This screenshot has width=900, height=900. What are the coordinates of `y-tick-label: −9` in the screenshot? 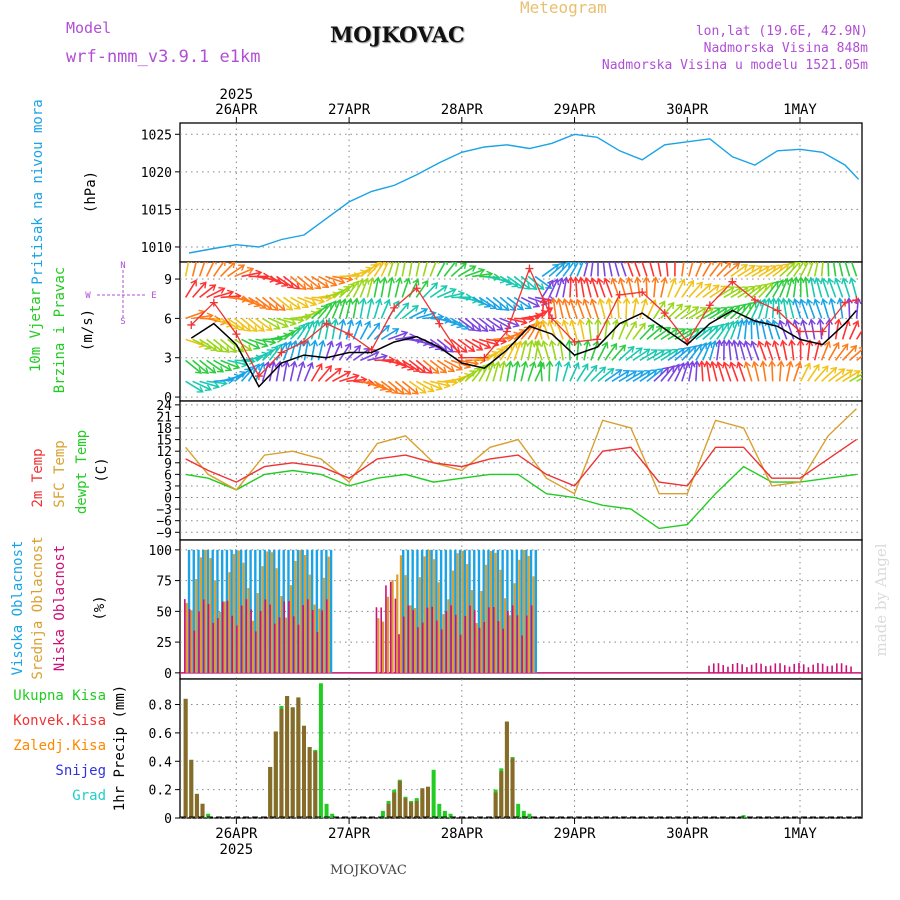 It's located at (164, 533).